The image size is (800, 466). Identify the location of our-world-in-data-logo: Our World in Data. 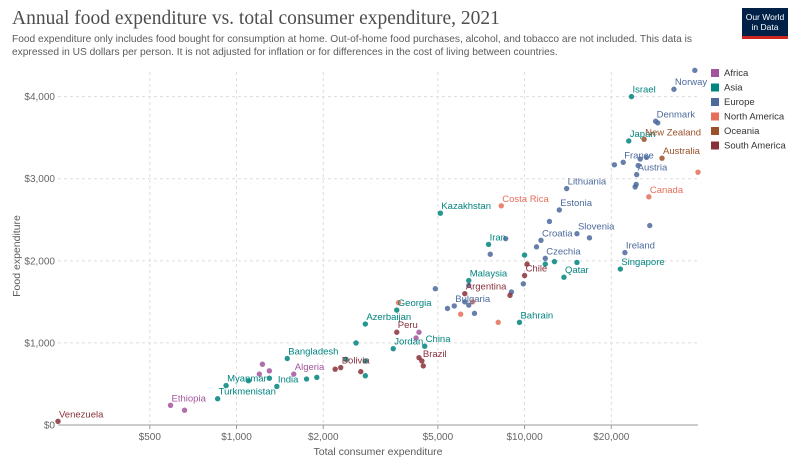
(765, 23).